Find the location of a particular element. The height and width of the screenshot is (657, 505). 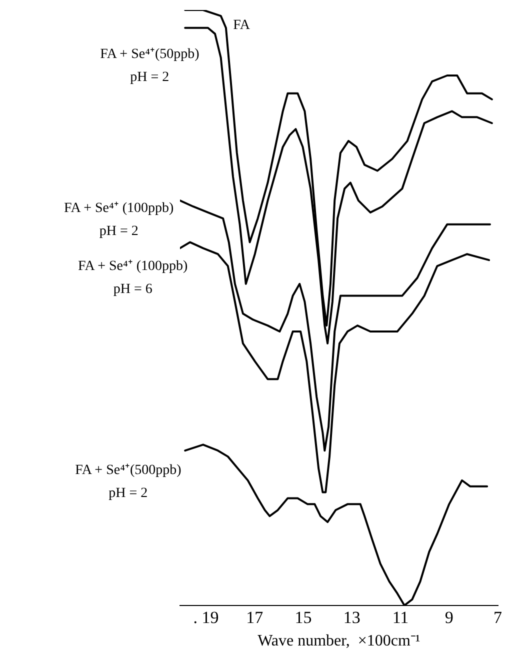

x-axis-title: Wave number, ×100cm⁻¹ is located at coordinates (339, 641).